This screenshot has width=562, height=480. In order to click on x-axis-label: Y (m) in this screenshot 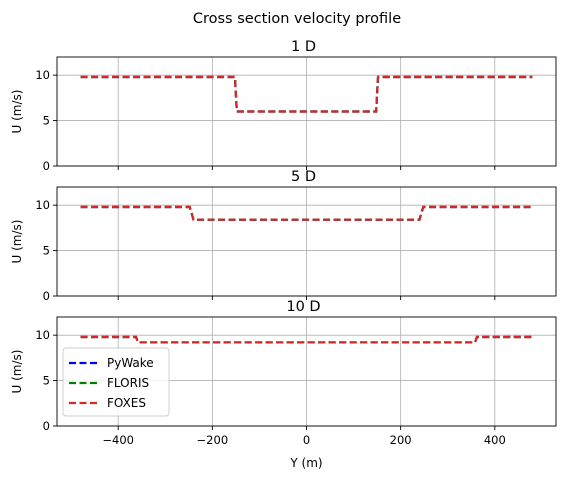, I will do `click(305, 463)`.